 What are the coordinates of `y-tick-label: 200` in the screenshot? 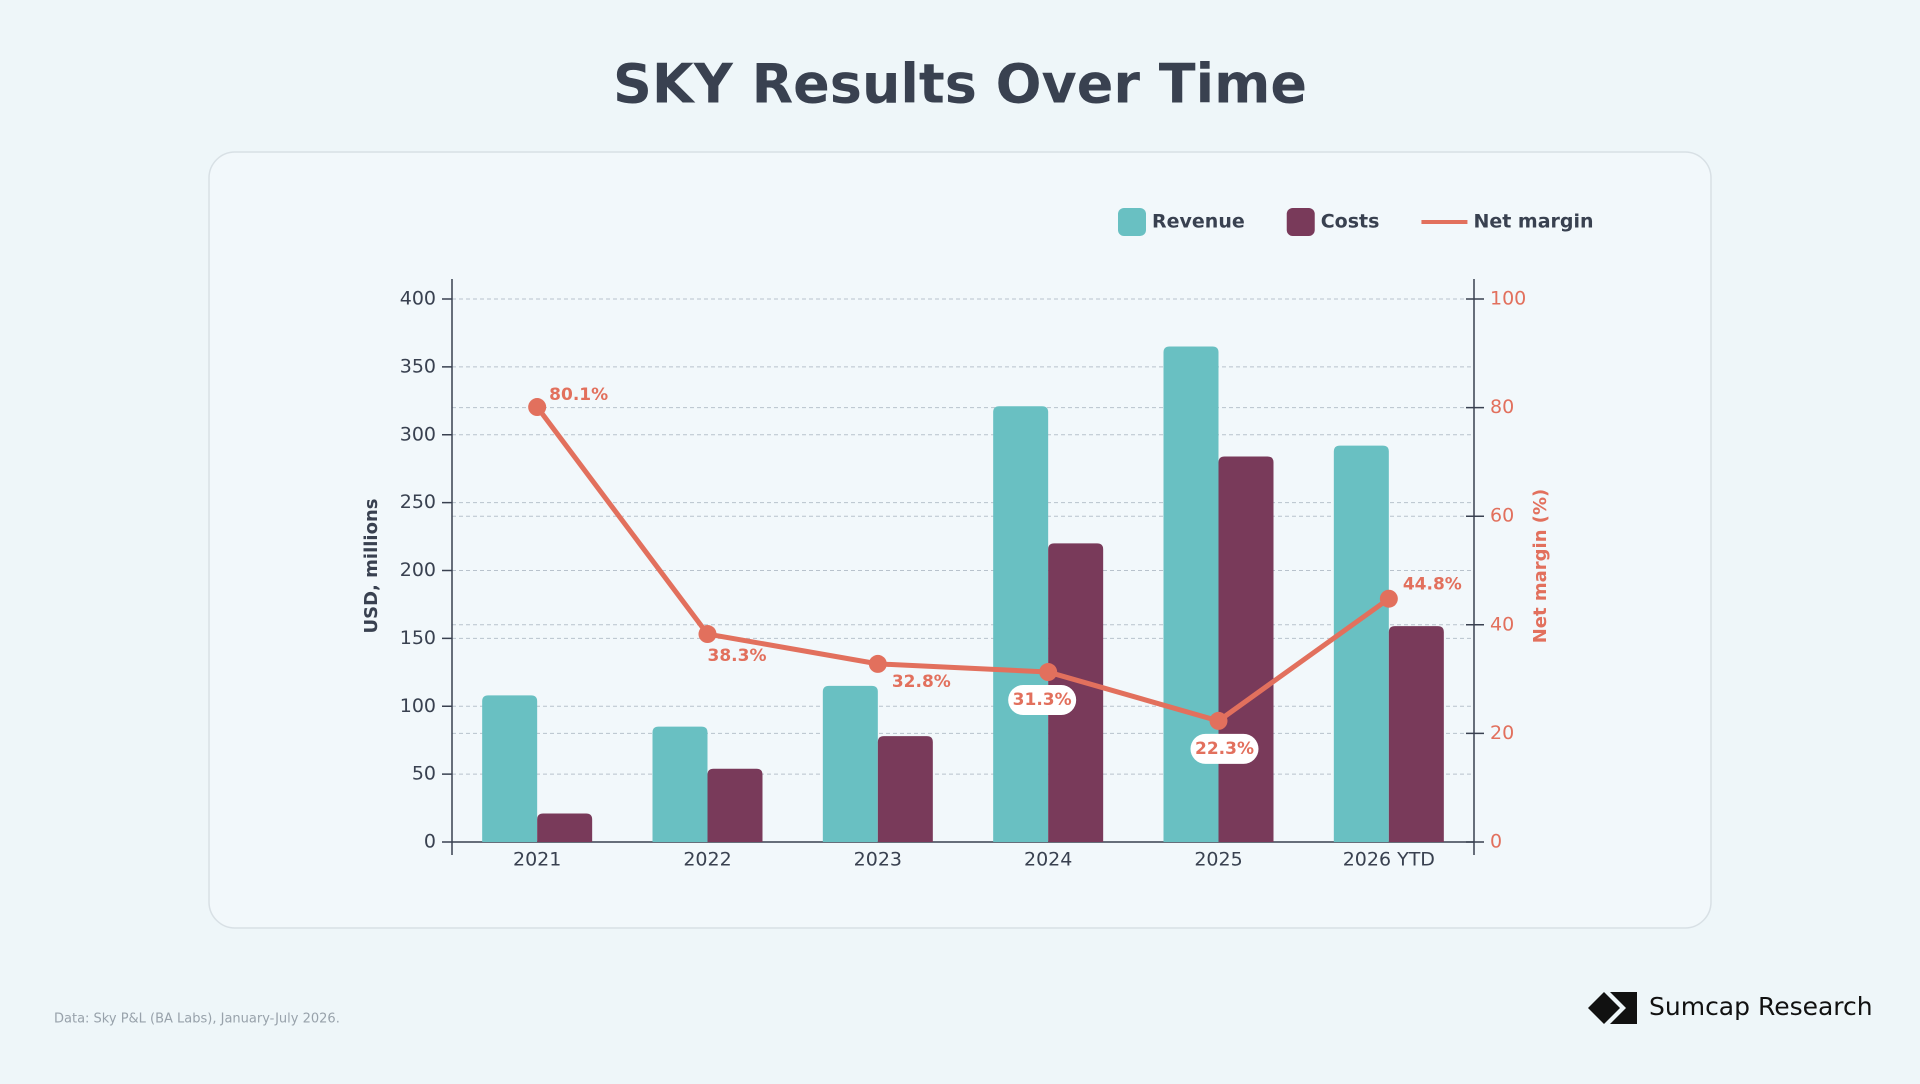 It's located at (418, 570).